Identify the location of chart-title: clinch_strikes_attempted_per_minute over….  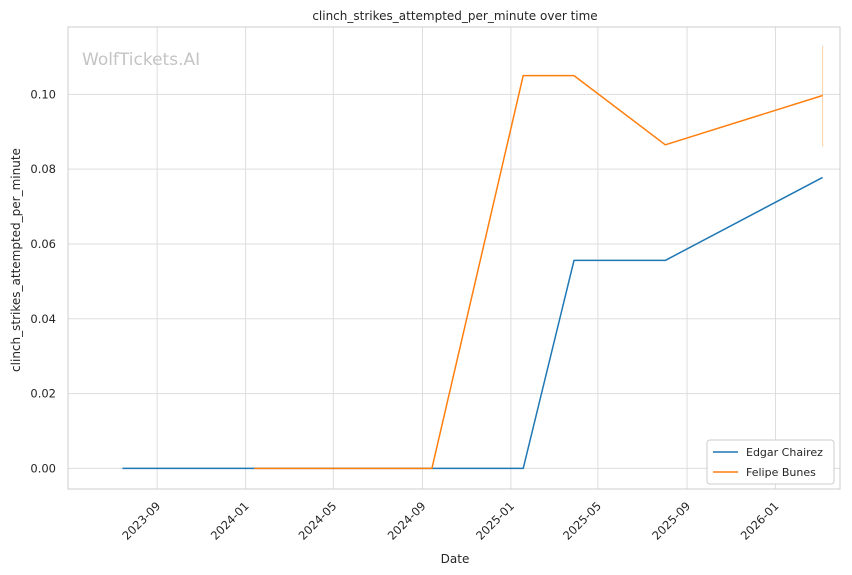
(454, 16).